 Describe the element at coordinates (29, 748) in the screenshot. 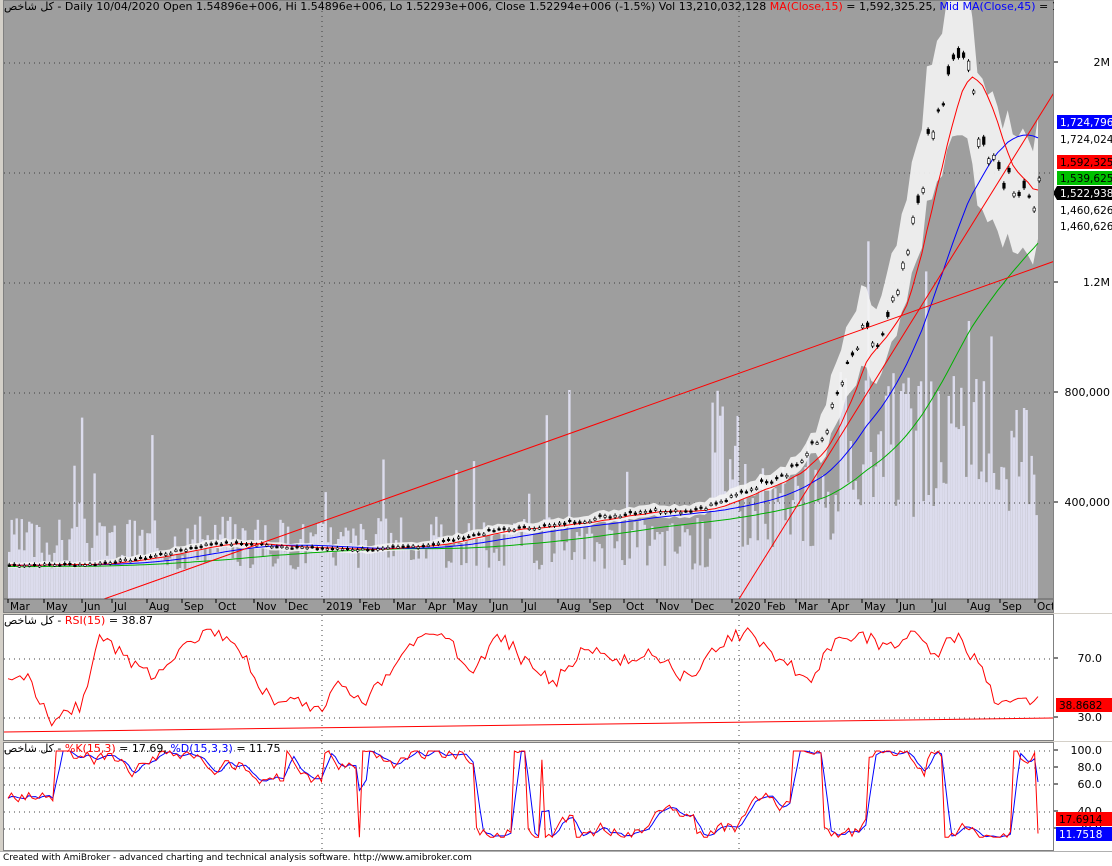

I see `stoch-symbol: کل شاخص` at that location.